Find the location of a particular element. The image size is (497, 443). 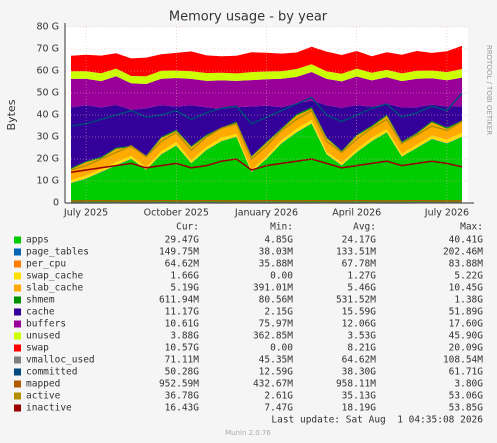

legend-stat: 1.38G is located at coordinates (468, 300).